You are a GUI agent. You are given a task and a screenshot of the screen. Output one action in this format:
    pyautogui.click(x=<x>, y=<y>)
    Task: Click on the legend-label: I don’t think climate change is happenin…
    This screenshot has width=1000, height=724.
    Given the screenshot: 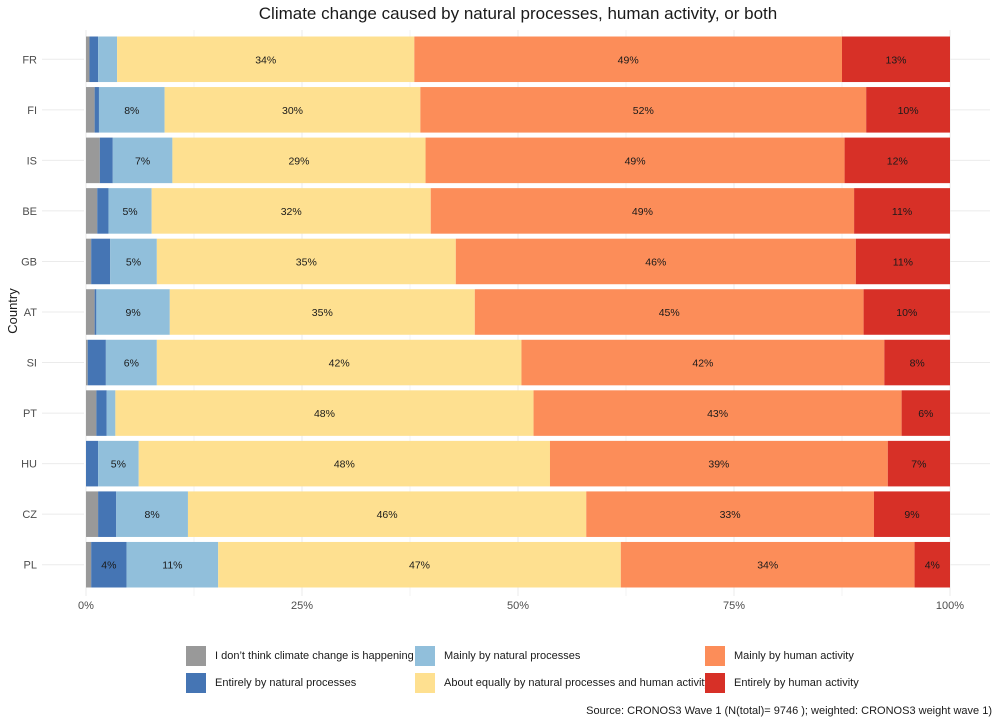 What is the action you would take?
    pyautogui.click(x=314, y=656)
    